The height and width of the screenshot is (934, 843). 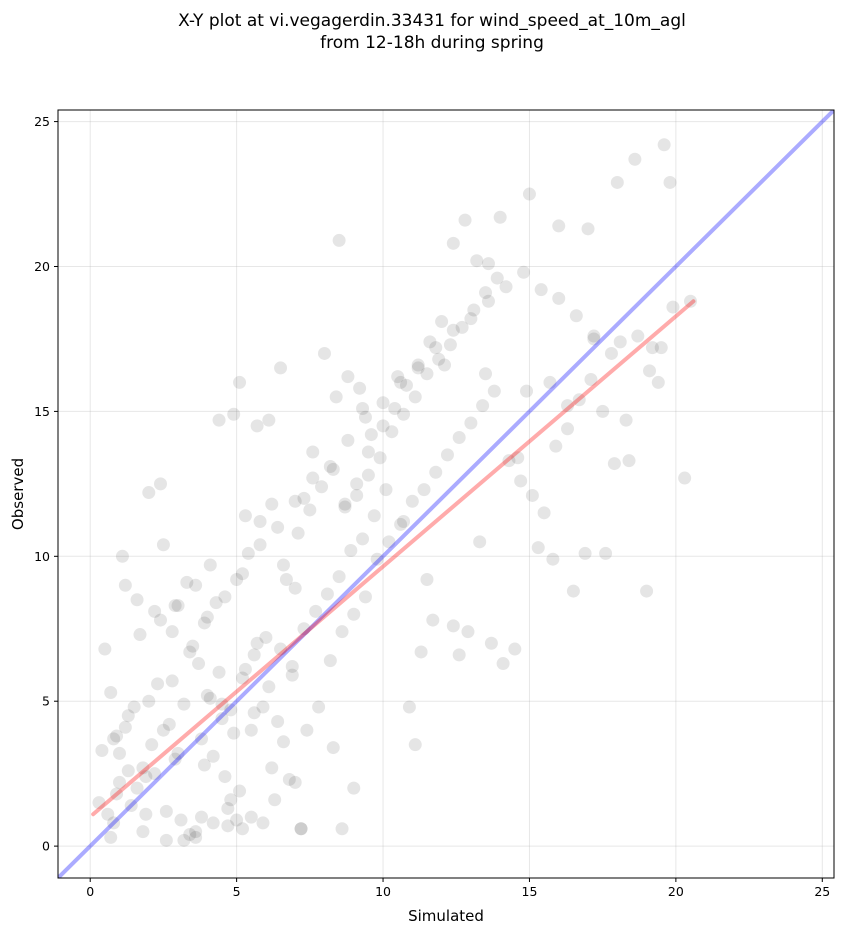 I want to click on chart-title-line-2: from 12-18h during spring, so click(x=432, y=43).